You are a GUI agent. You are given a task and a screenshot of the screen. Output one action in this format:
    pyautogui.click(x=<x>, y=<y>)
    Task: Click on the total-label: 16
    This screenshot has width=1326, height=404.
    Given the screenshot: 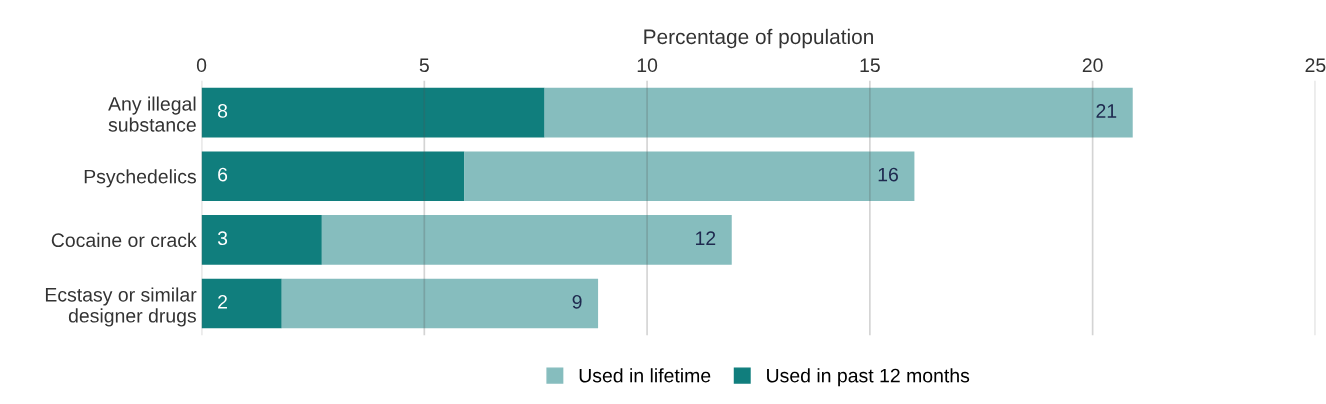 What is the action you would take?
    pyautogui.click(x=888, y=174)
    